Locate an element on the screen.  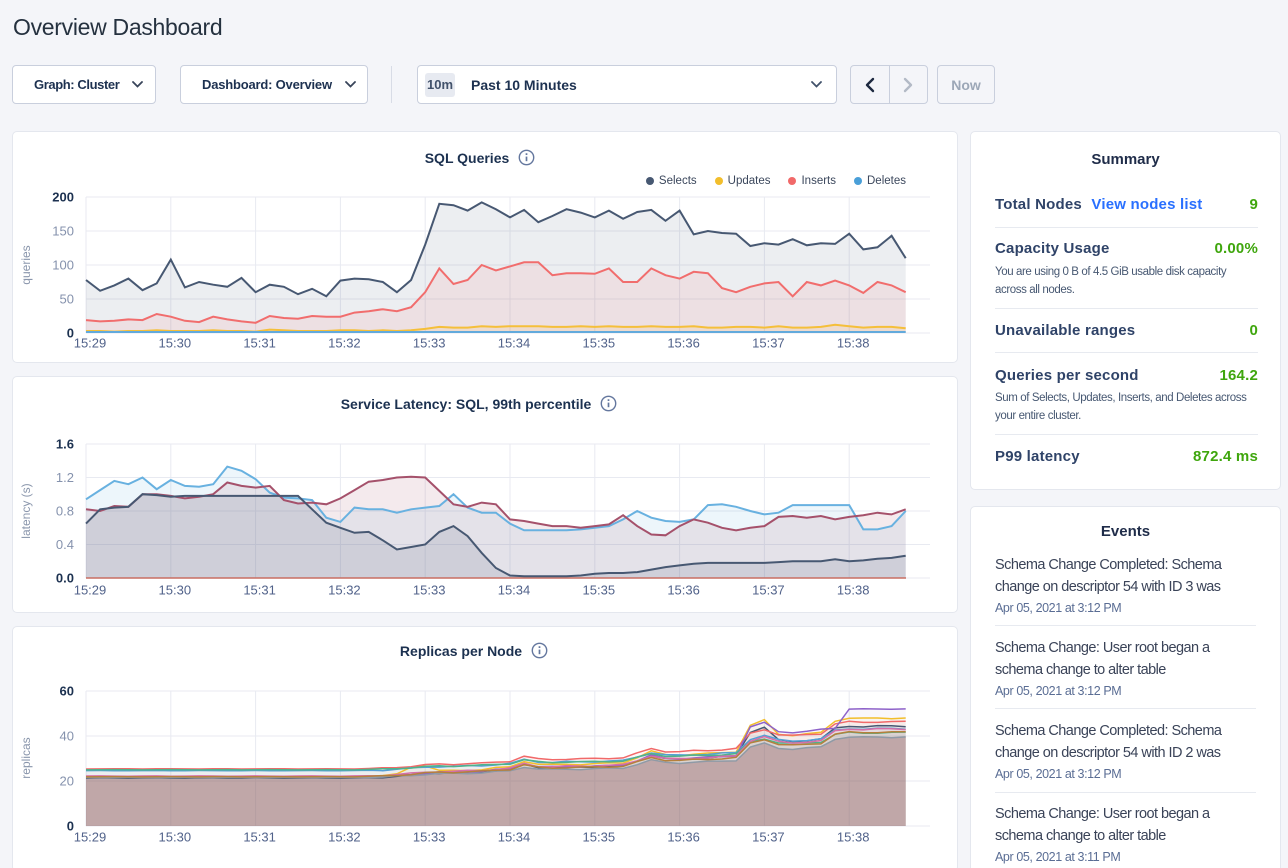
svg-text: 0.0 is located at coordinates (65, 578).